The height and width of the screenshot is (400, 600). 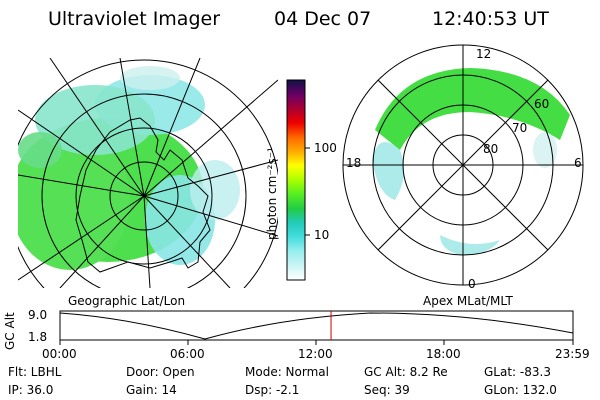 I want to click on timeline-plot, so click(x=316, y=327).